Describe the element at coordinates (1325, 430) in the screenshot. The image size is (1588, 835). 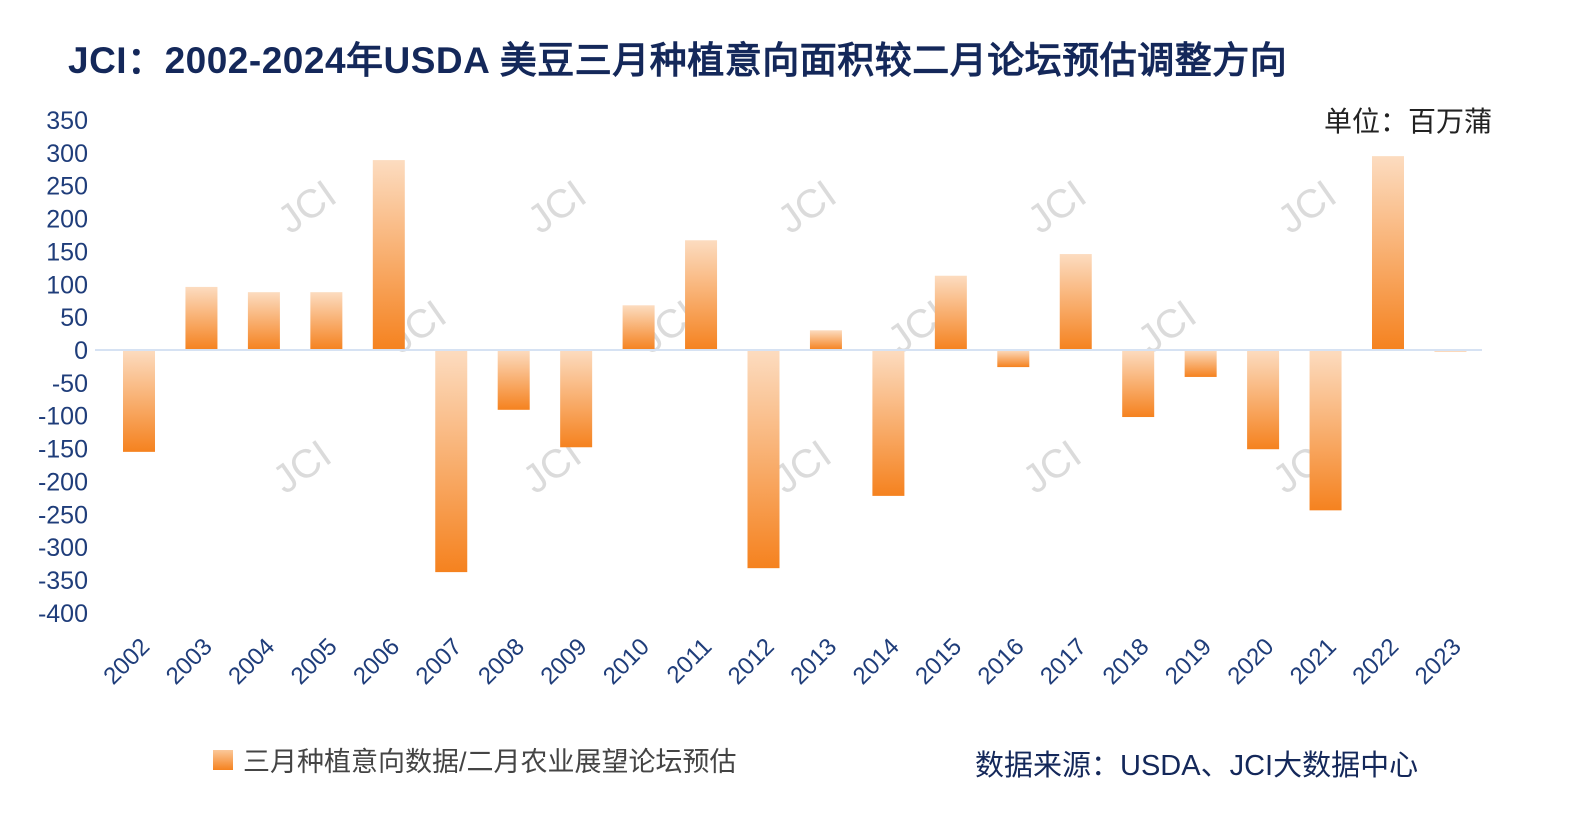
I see `bar-2021` at that location.